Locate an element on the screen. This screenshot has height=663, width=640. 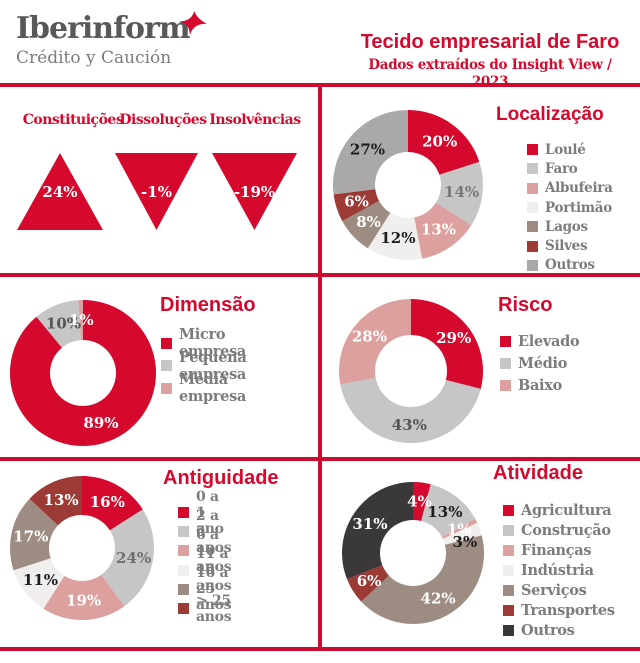
legend-risco: Elevado Médio Baixo is located at coordinates (540, 363).